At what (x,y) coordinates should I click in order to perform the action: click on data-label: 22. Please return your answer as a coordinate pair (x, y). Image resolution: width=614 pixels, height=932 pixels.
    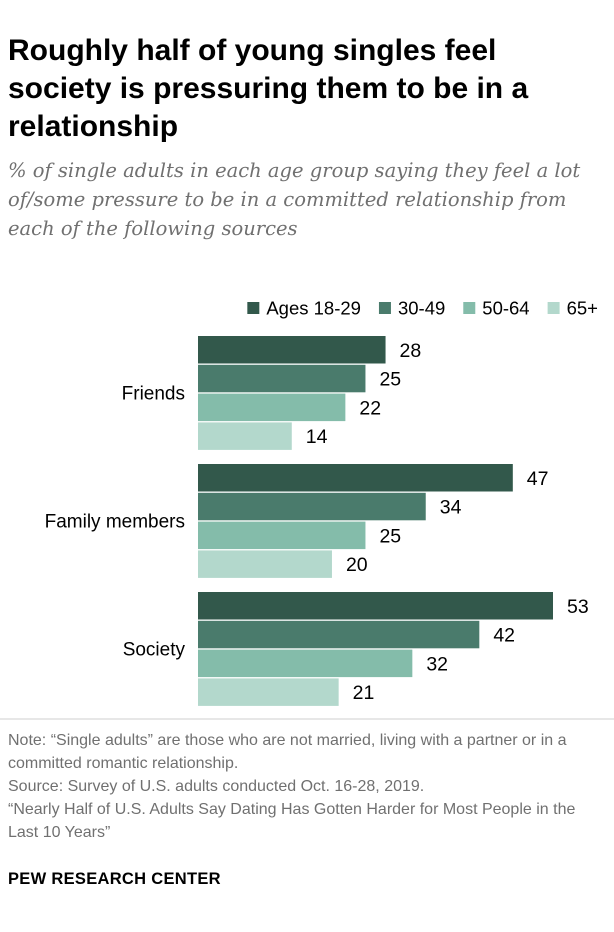
    Looking at the image, I should click on (370, 408).